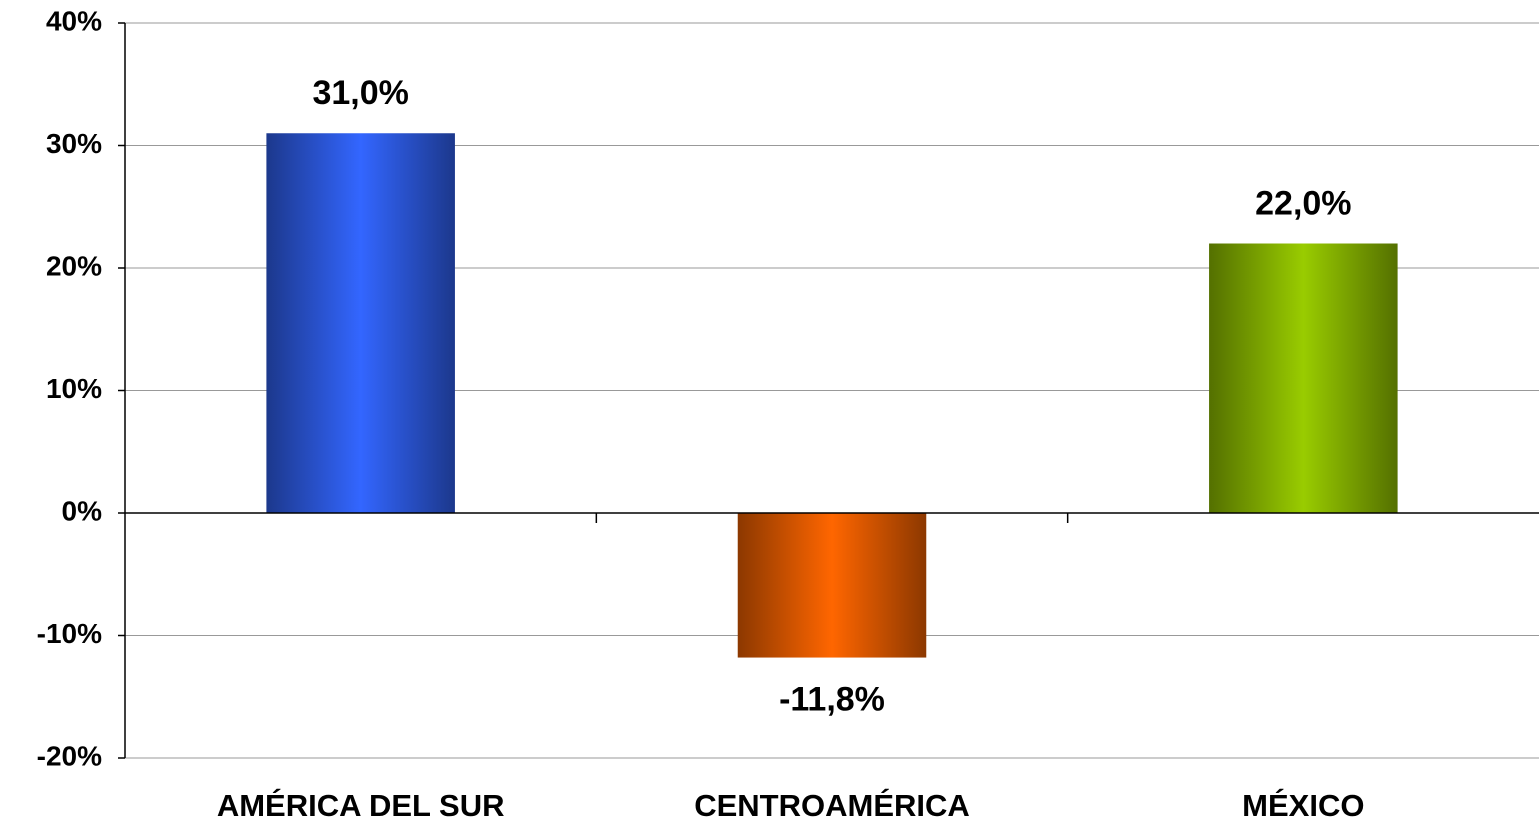  I want to click on y-tick-label: 0%, so click(82, 510).